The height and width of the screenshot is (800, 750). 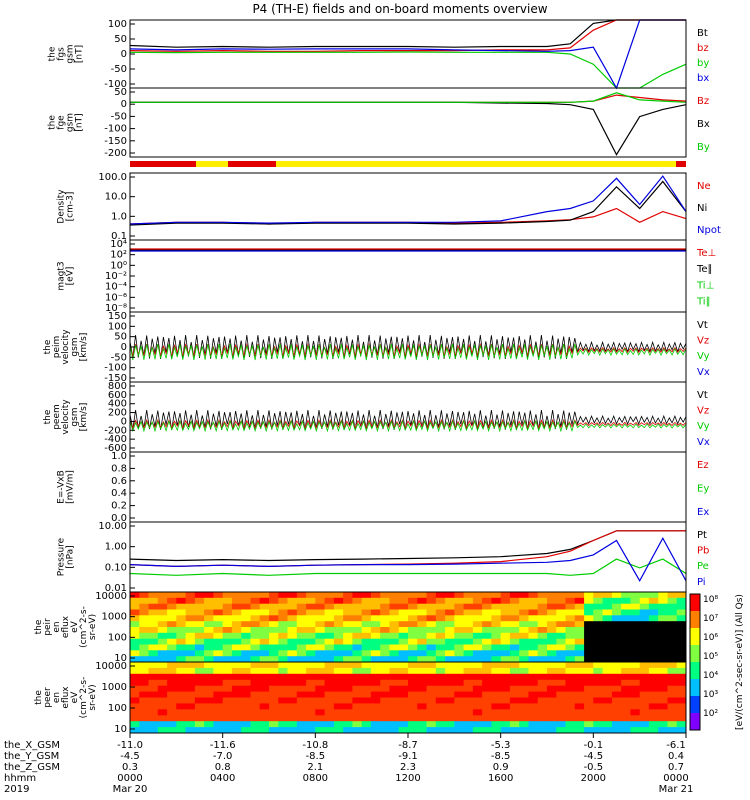 What do you see at coordinates (703, 488) in the screenshot?
I see `legend-entry: Ey` at bounding box center [703, 488].